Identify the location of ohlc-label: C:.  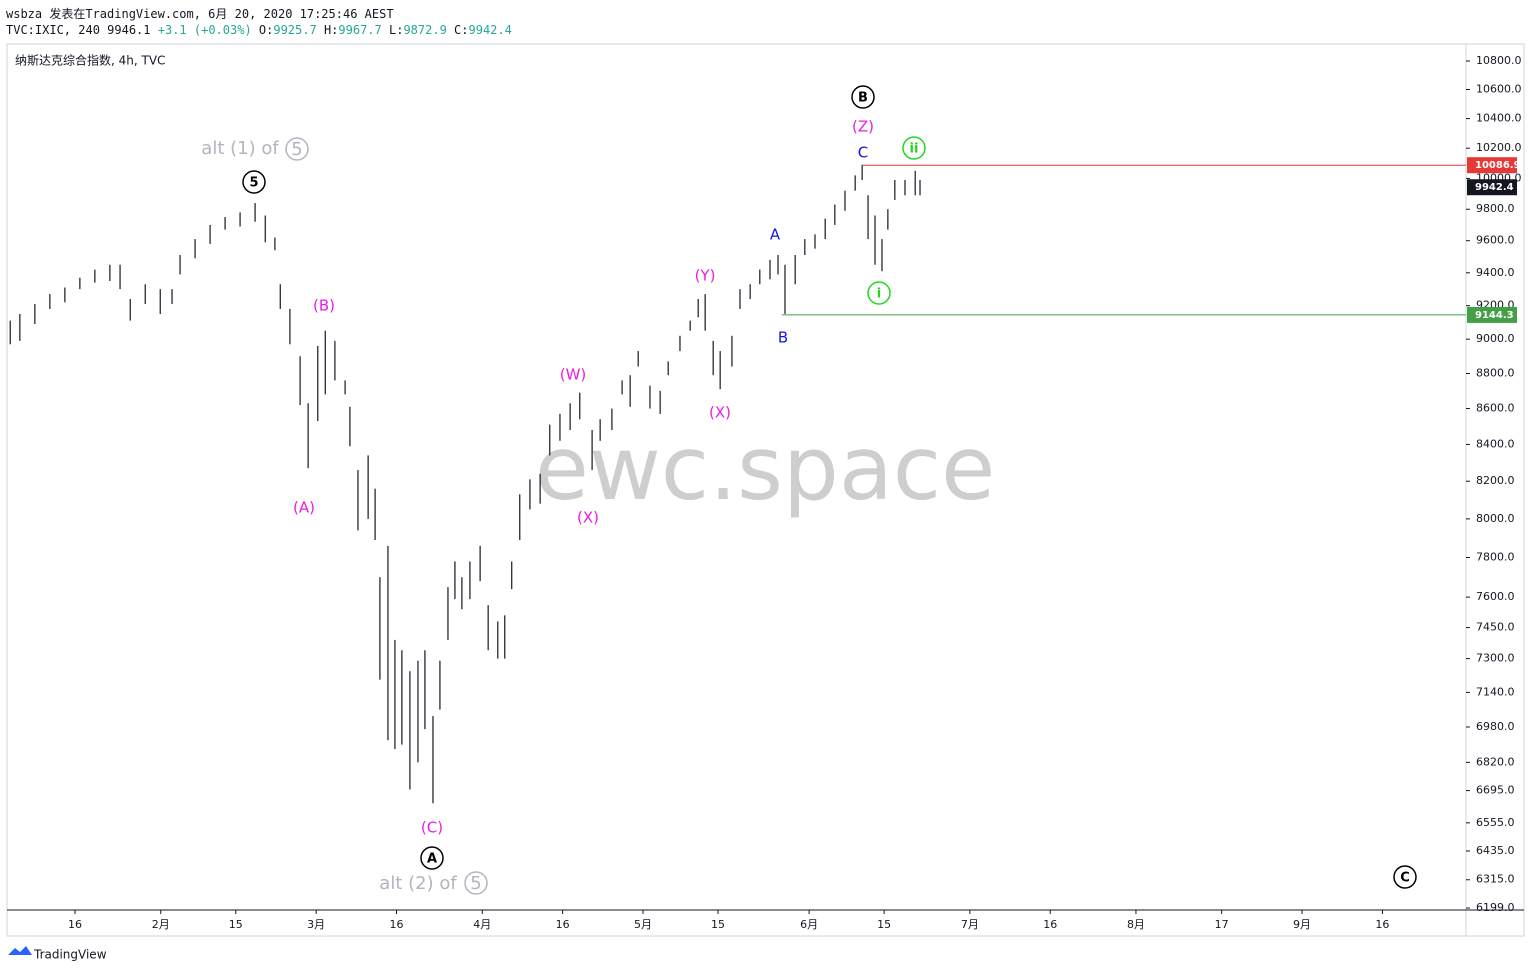
(461, 30).